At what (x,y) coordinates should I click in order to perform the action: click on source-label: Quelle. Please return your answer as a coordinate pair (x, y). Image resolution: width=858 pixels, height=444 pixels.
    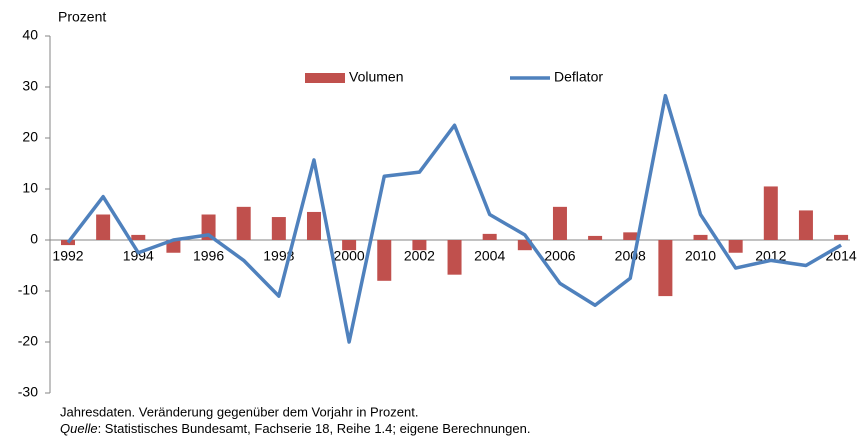
    Looking at the image, I should click on (79, 428).